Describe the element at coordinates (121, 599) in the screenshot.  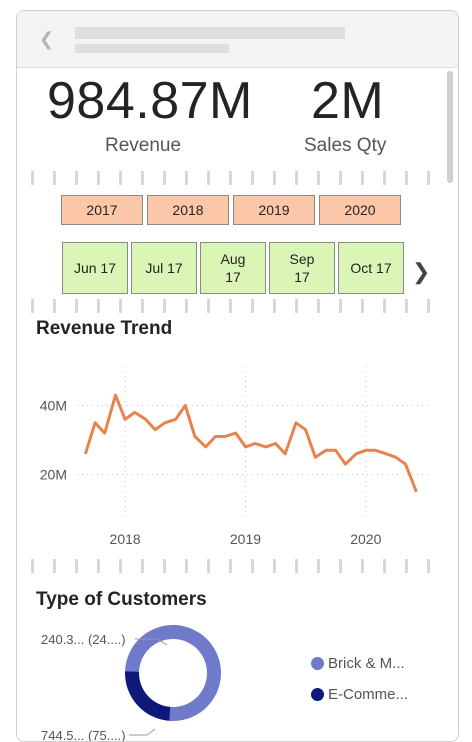
I see `type-of-customers-title: Type of Customers` at that location.